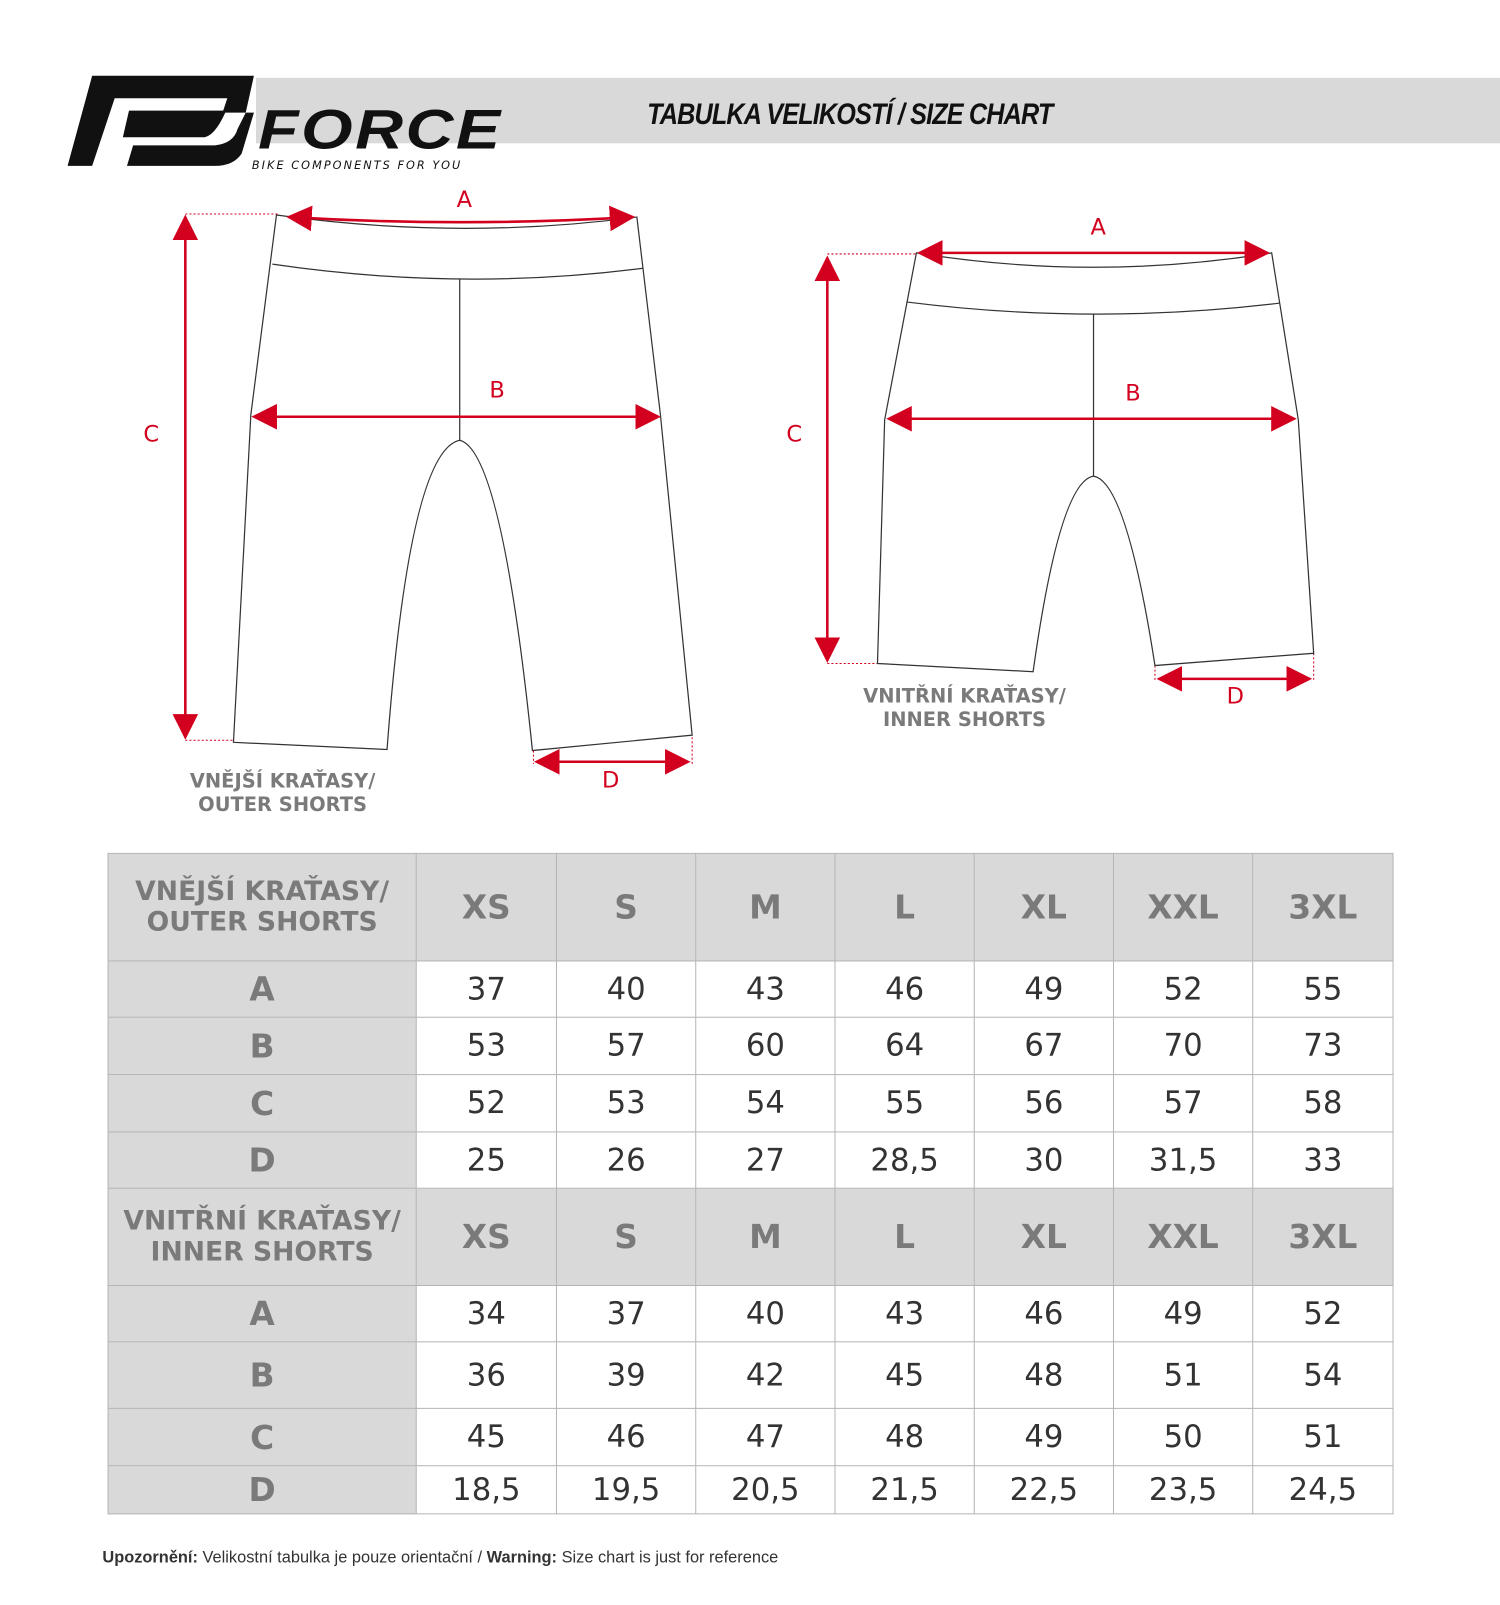  I want to click on table-cell: 31,5, so click(1183, 1160).